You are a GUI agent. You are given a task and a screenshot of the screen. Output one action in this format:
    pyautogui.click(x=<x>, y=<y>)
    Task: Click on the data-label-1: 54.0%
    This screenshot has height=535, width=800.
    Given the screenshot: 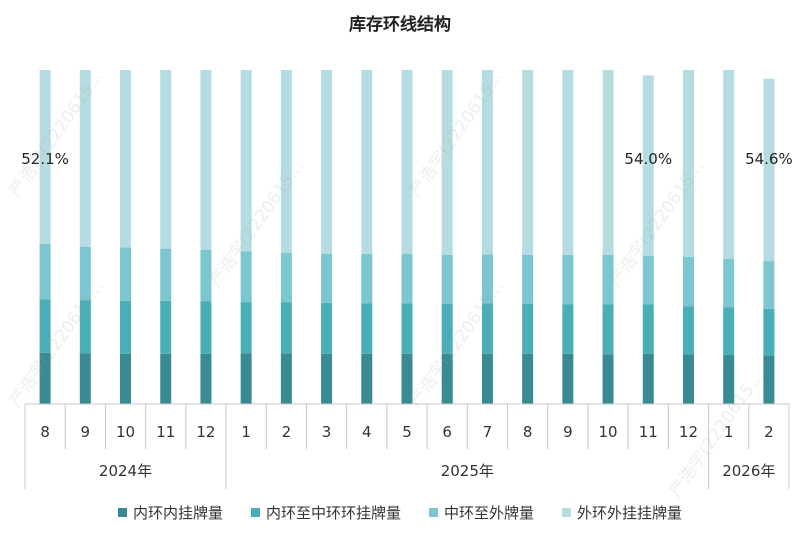 What is the action you would take?
    pyautogui.click(x=648, y=159)
    